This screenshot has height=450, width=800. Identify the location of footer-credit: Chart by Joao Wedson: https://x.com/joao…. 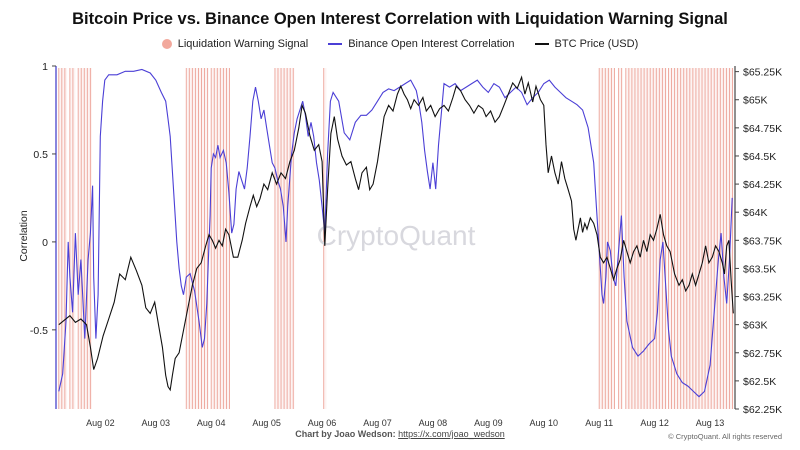
(400, 434).